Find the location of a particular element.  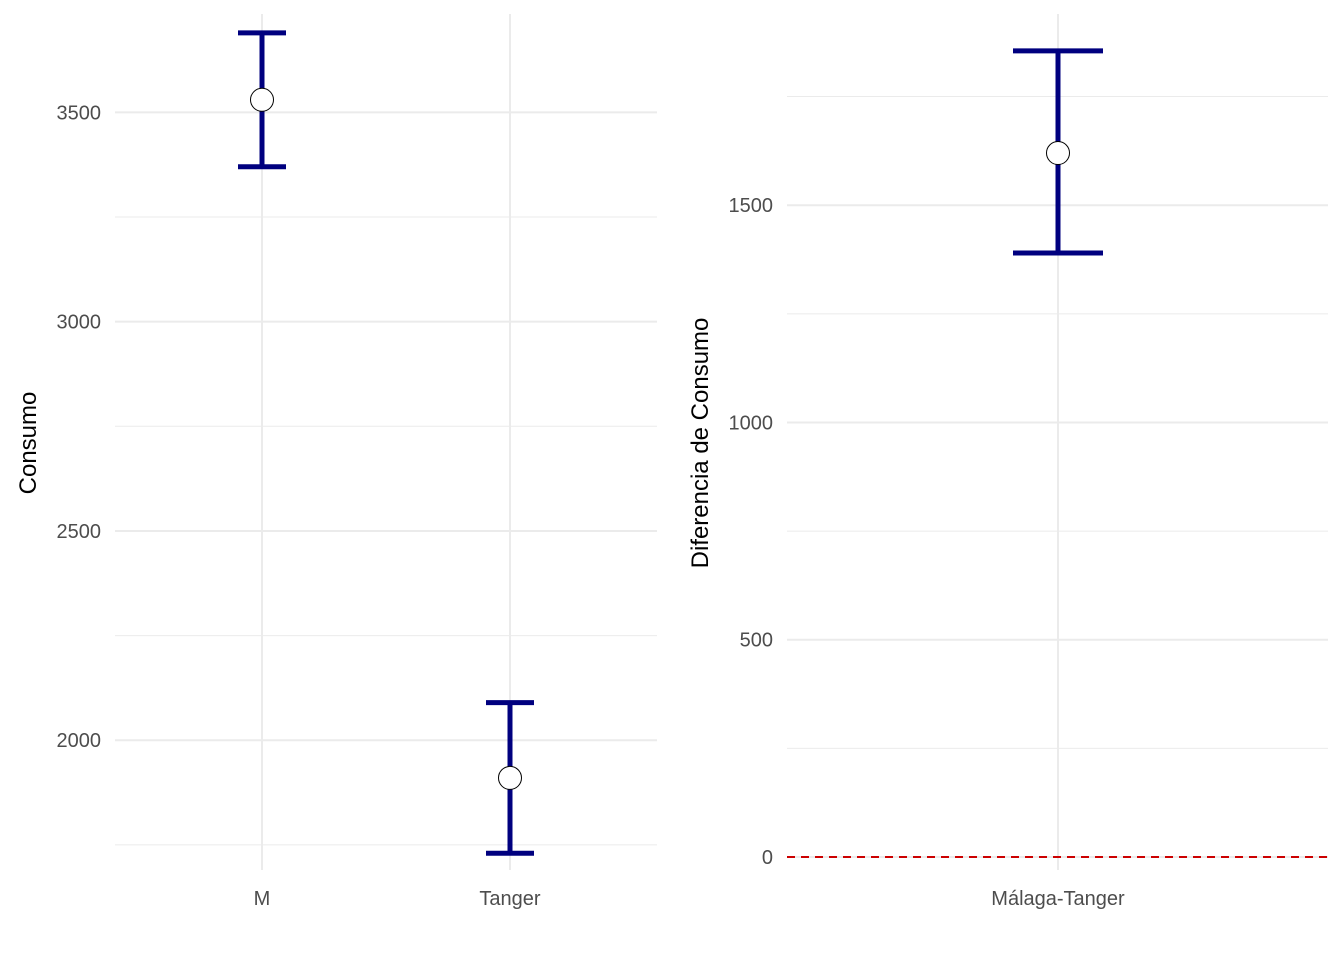

right-x-tick-label: Málaga-Tanger is located at coordinates (1058, 899).